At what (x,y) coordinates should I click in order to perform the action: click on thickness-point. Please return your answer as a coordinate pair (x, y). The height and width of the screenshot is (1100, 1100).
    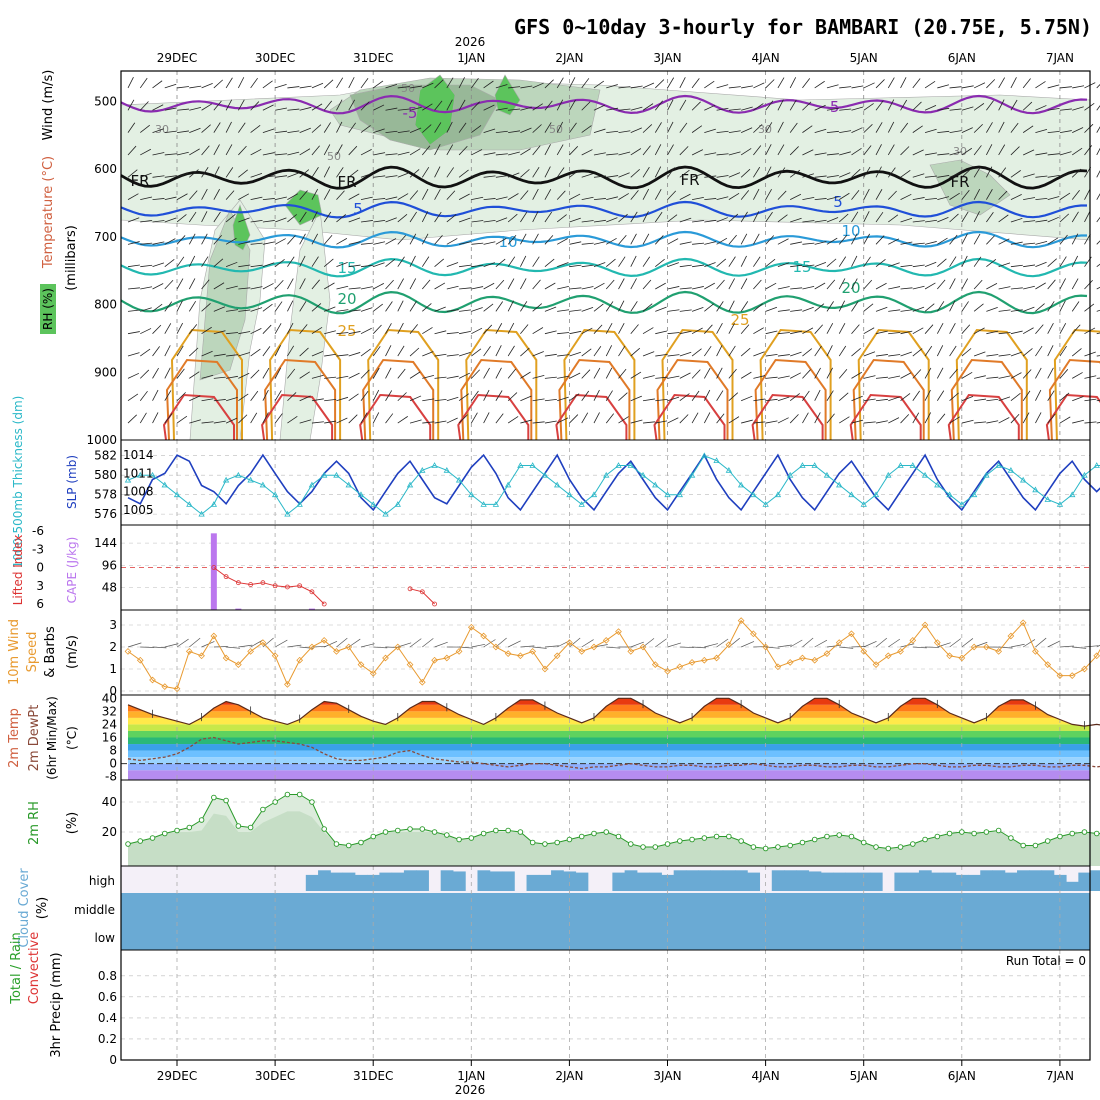
    Looking at the image, I should click on (594, 494).